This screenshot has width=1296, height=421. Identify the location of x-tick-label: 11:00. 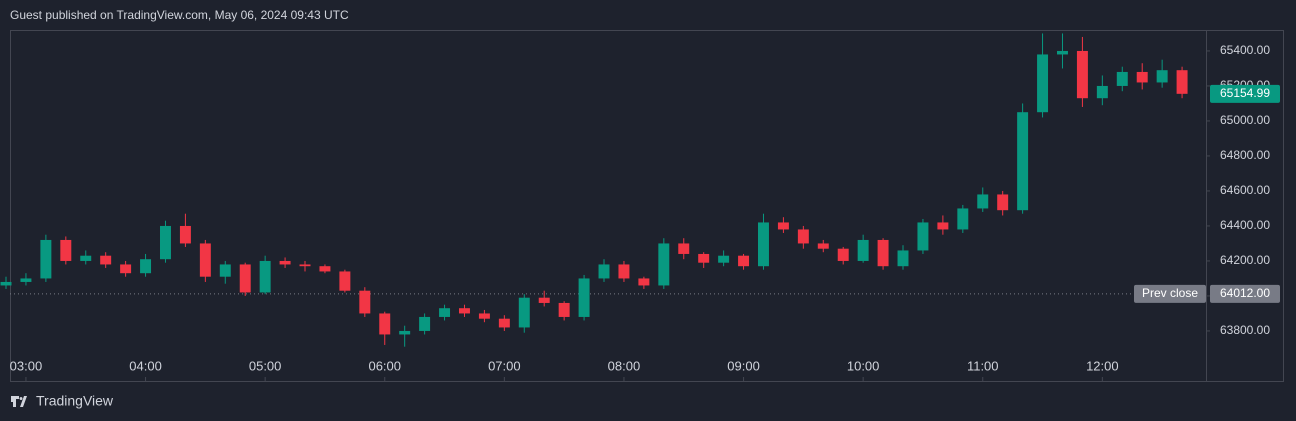
(983, 365).